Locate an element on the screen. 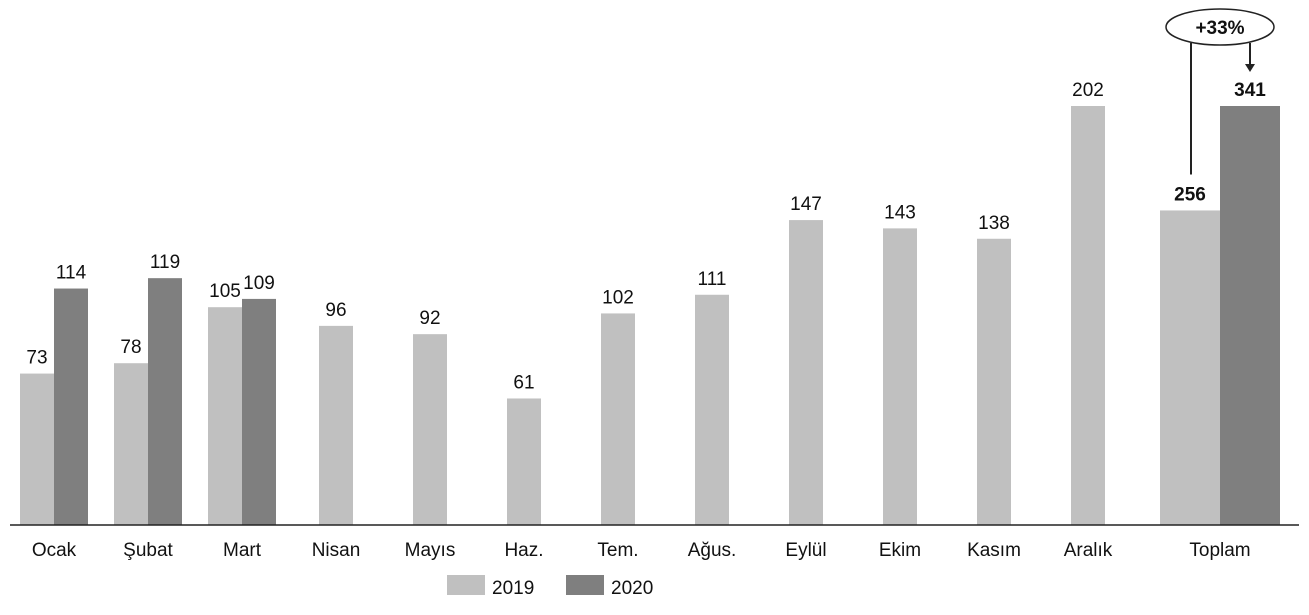 The image size is (1309, 615). value-label-Aralık-2019: 202 is located at coordinates (1088, 90).